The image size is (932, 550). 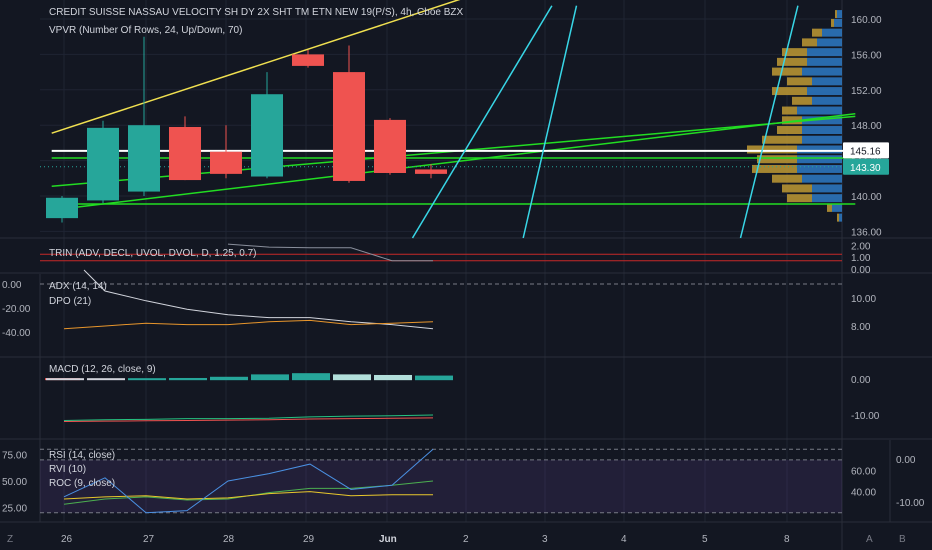 I want to click on current-price-badge, so click(x=866, y=166).